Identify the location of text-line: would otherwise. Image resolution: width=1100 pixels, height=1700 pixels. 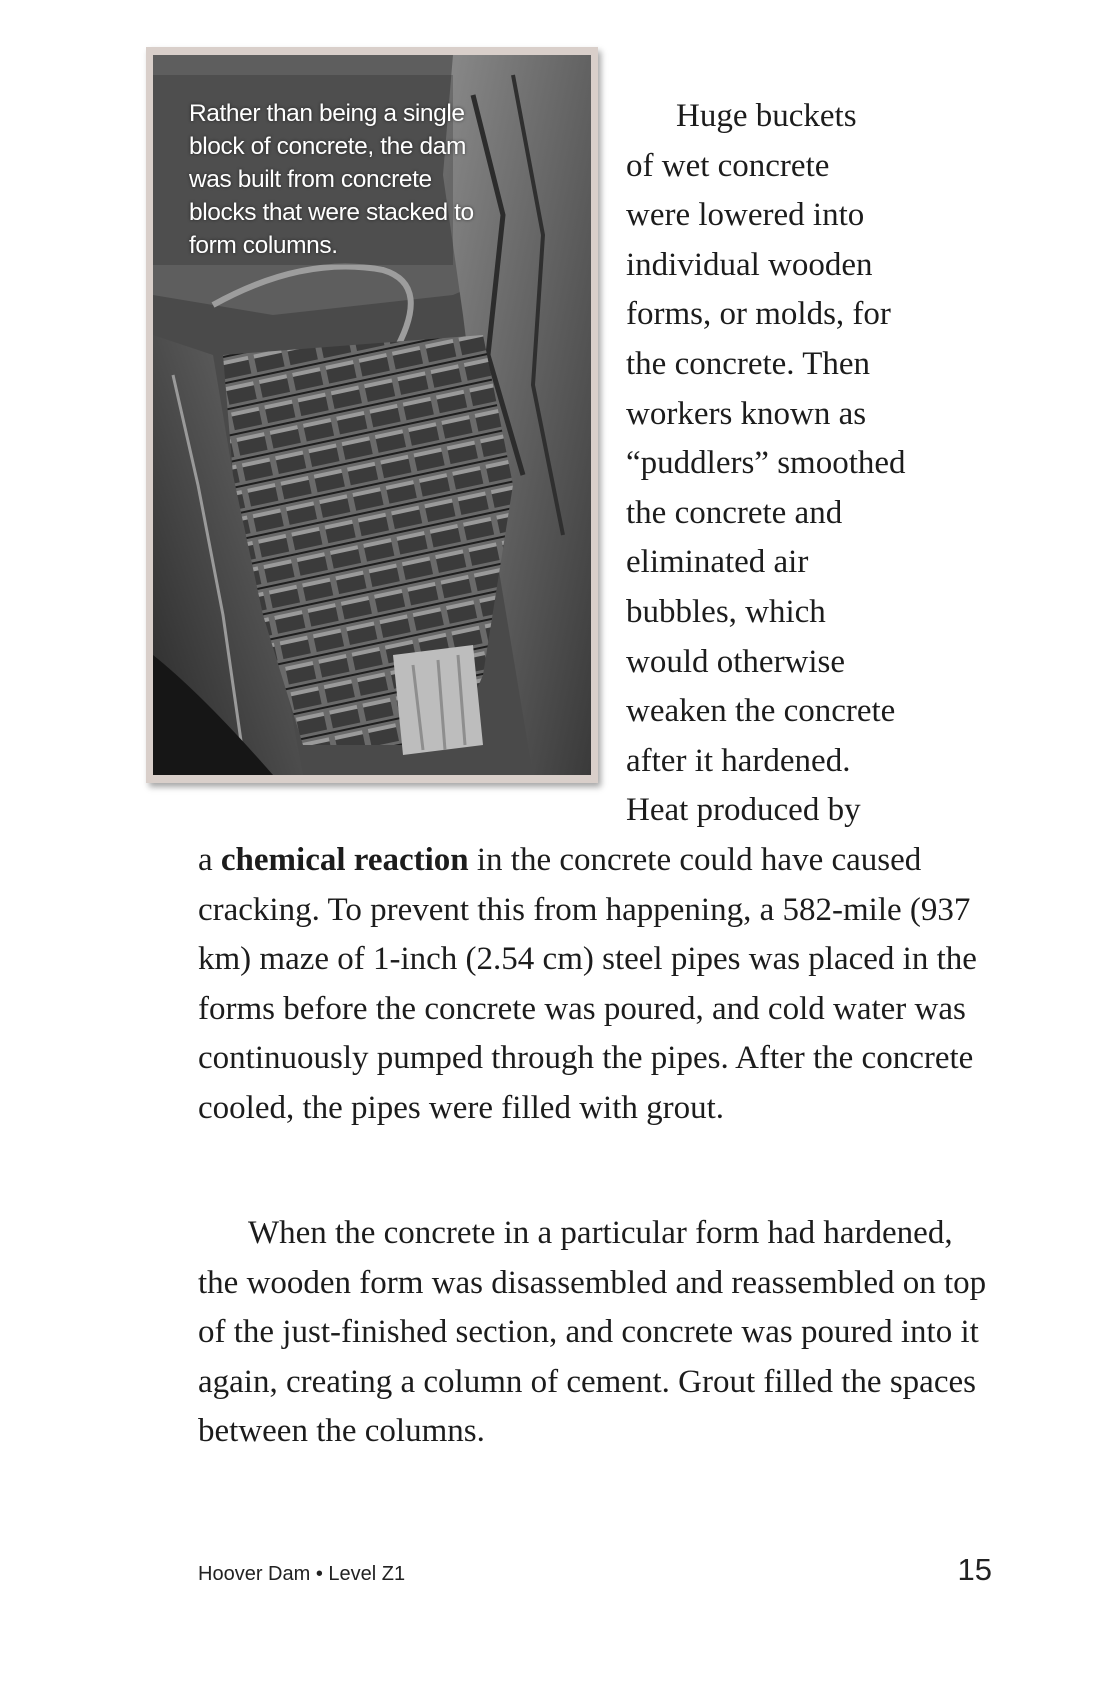
(736, 661).